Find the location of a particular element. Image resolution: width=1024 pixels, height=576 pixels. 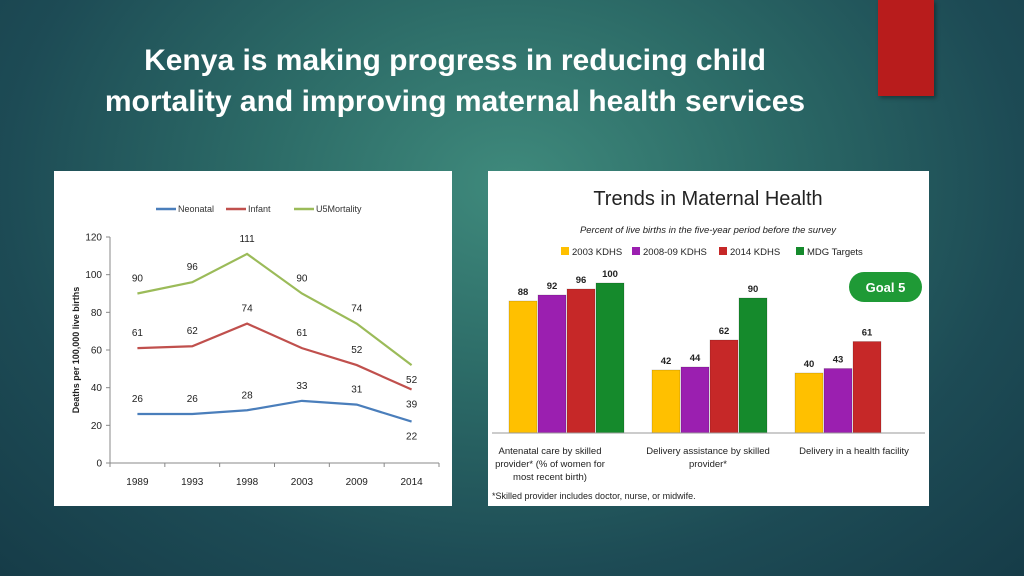

category-label: provider* (% of women for is located at coordinates (550, 464).